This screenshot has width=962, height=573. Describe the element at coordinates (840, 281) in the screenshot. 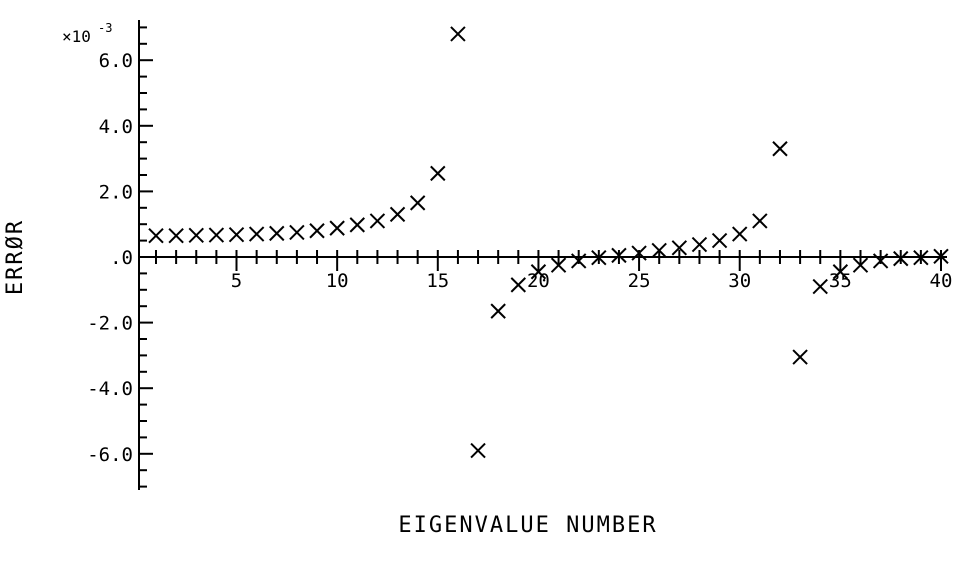

I see `x-tick-label: 35` at that location.